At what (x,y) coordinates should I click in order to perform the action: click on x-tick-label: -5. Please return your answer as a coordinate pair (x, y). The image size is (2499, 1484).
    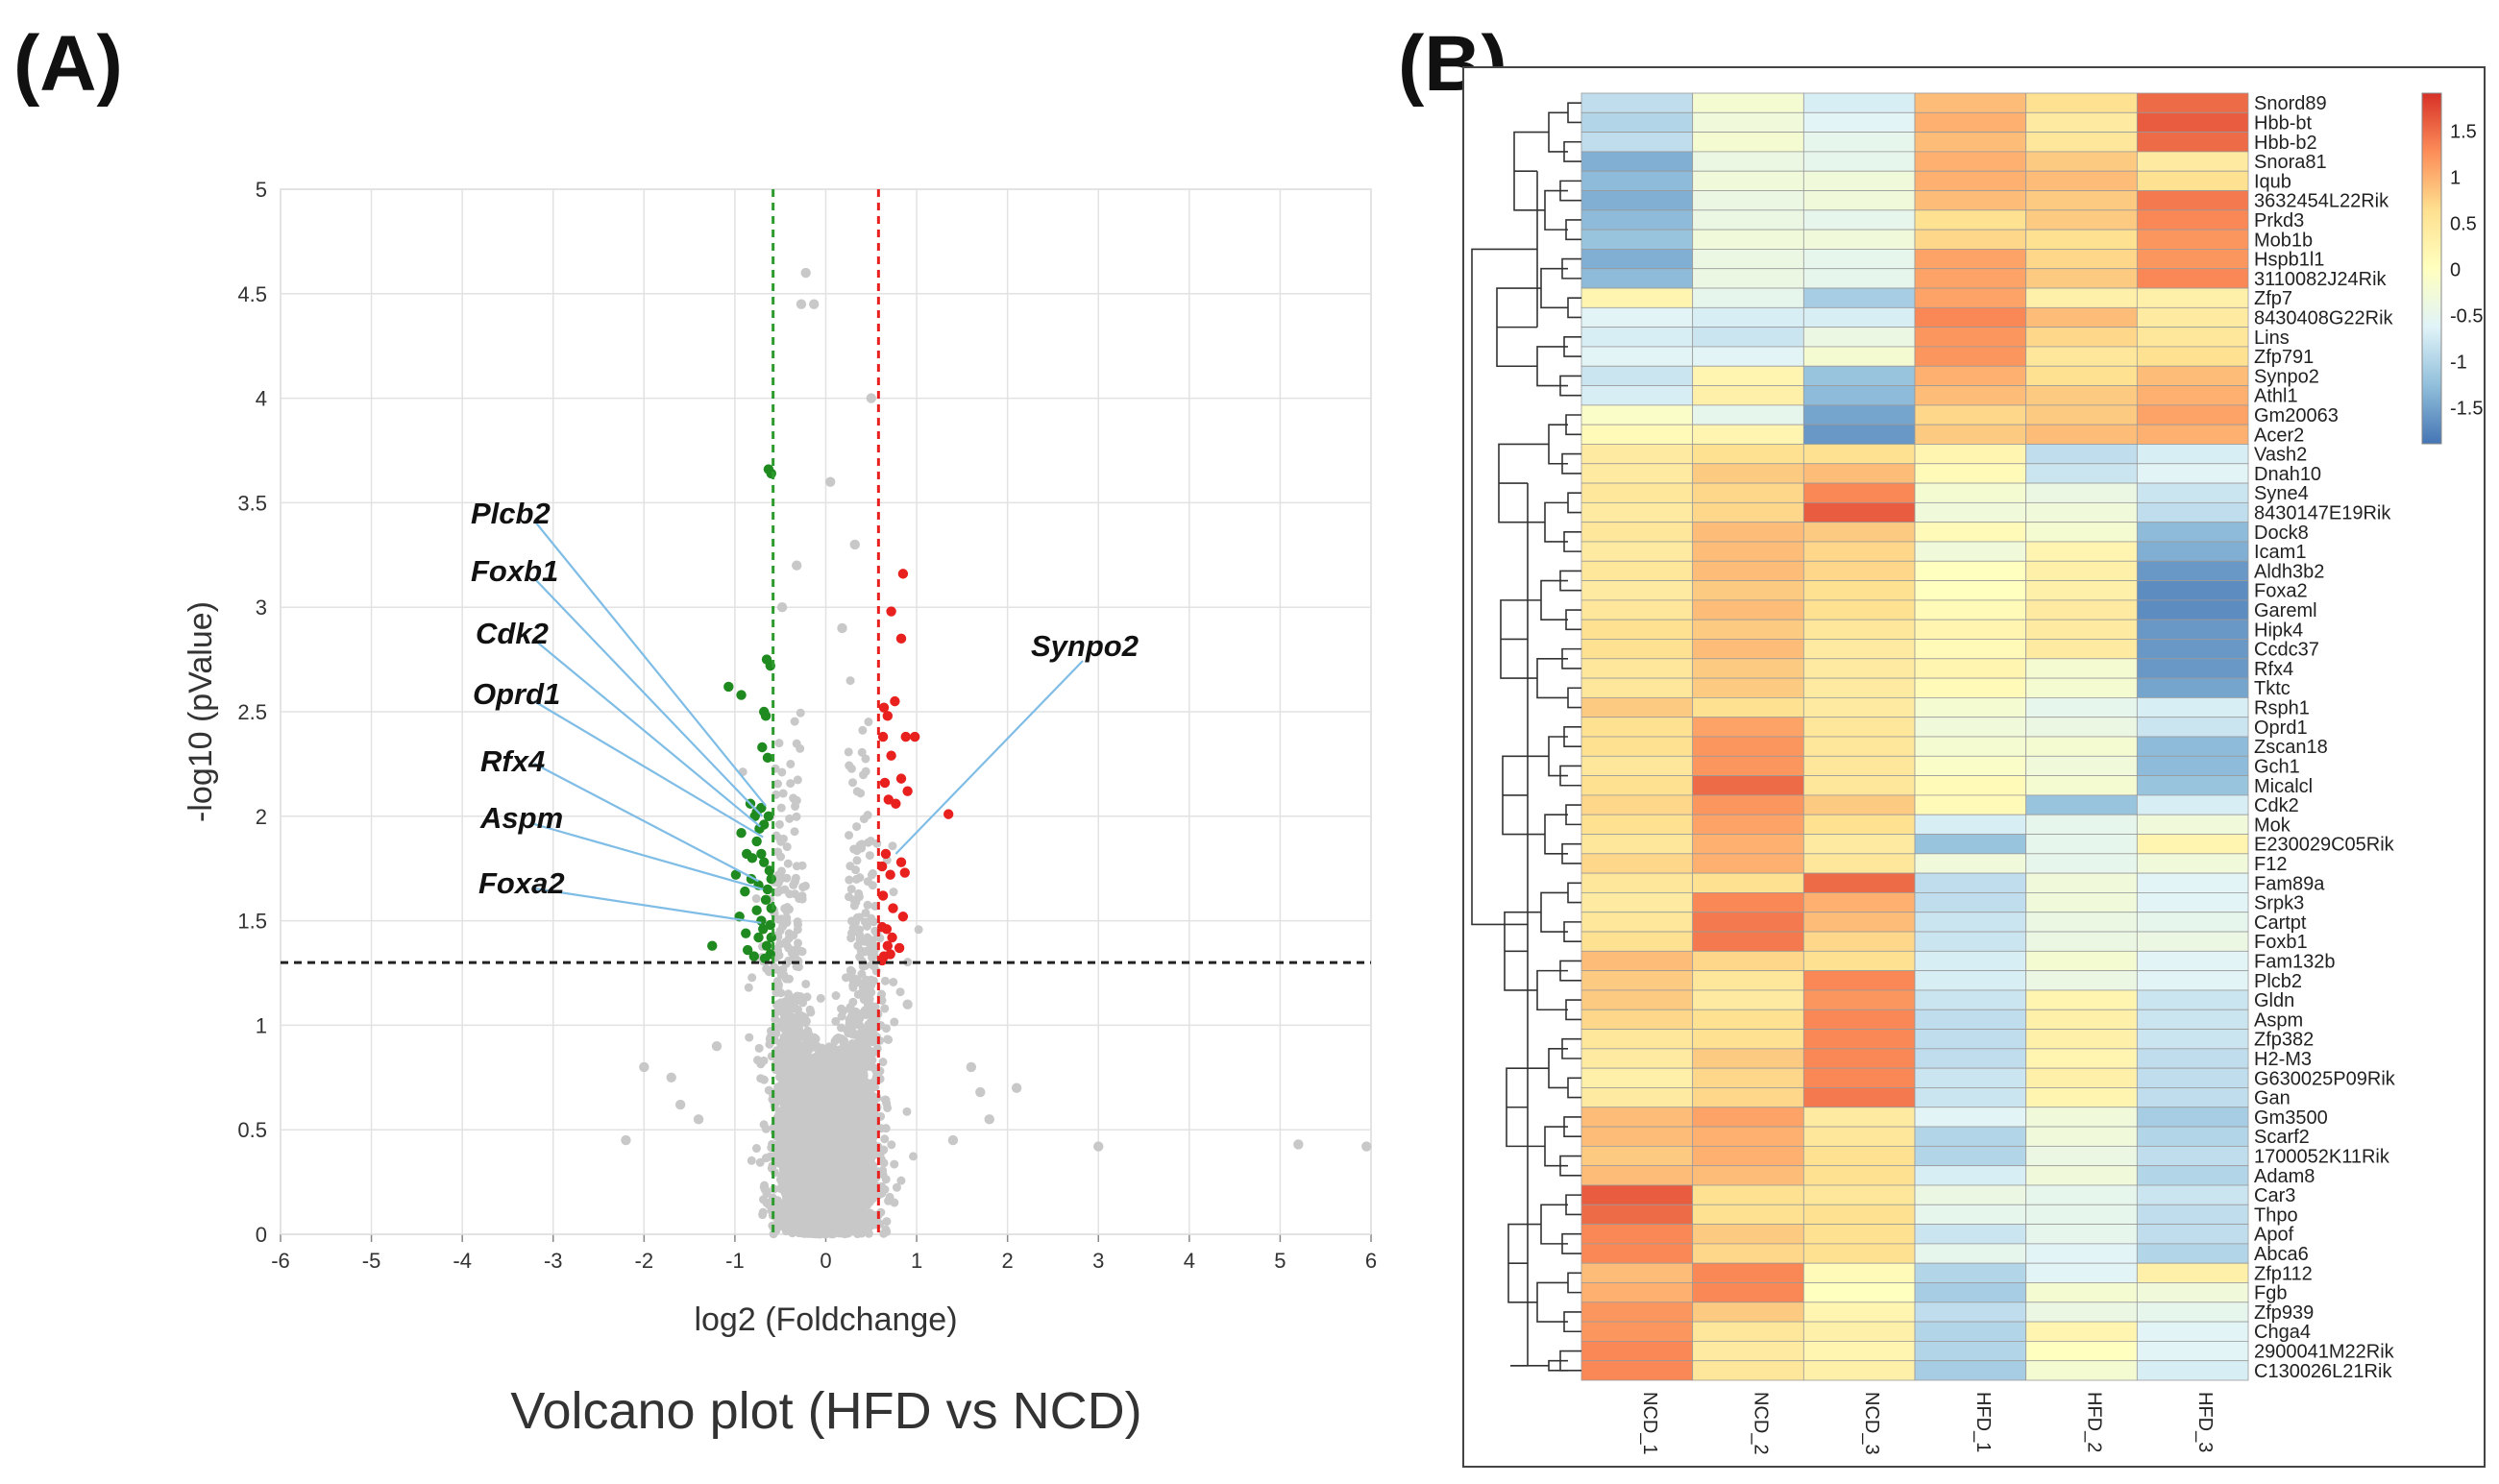
    Looking at the image, I should click on (372, 1261).